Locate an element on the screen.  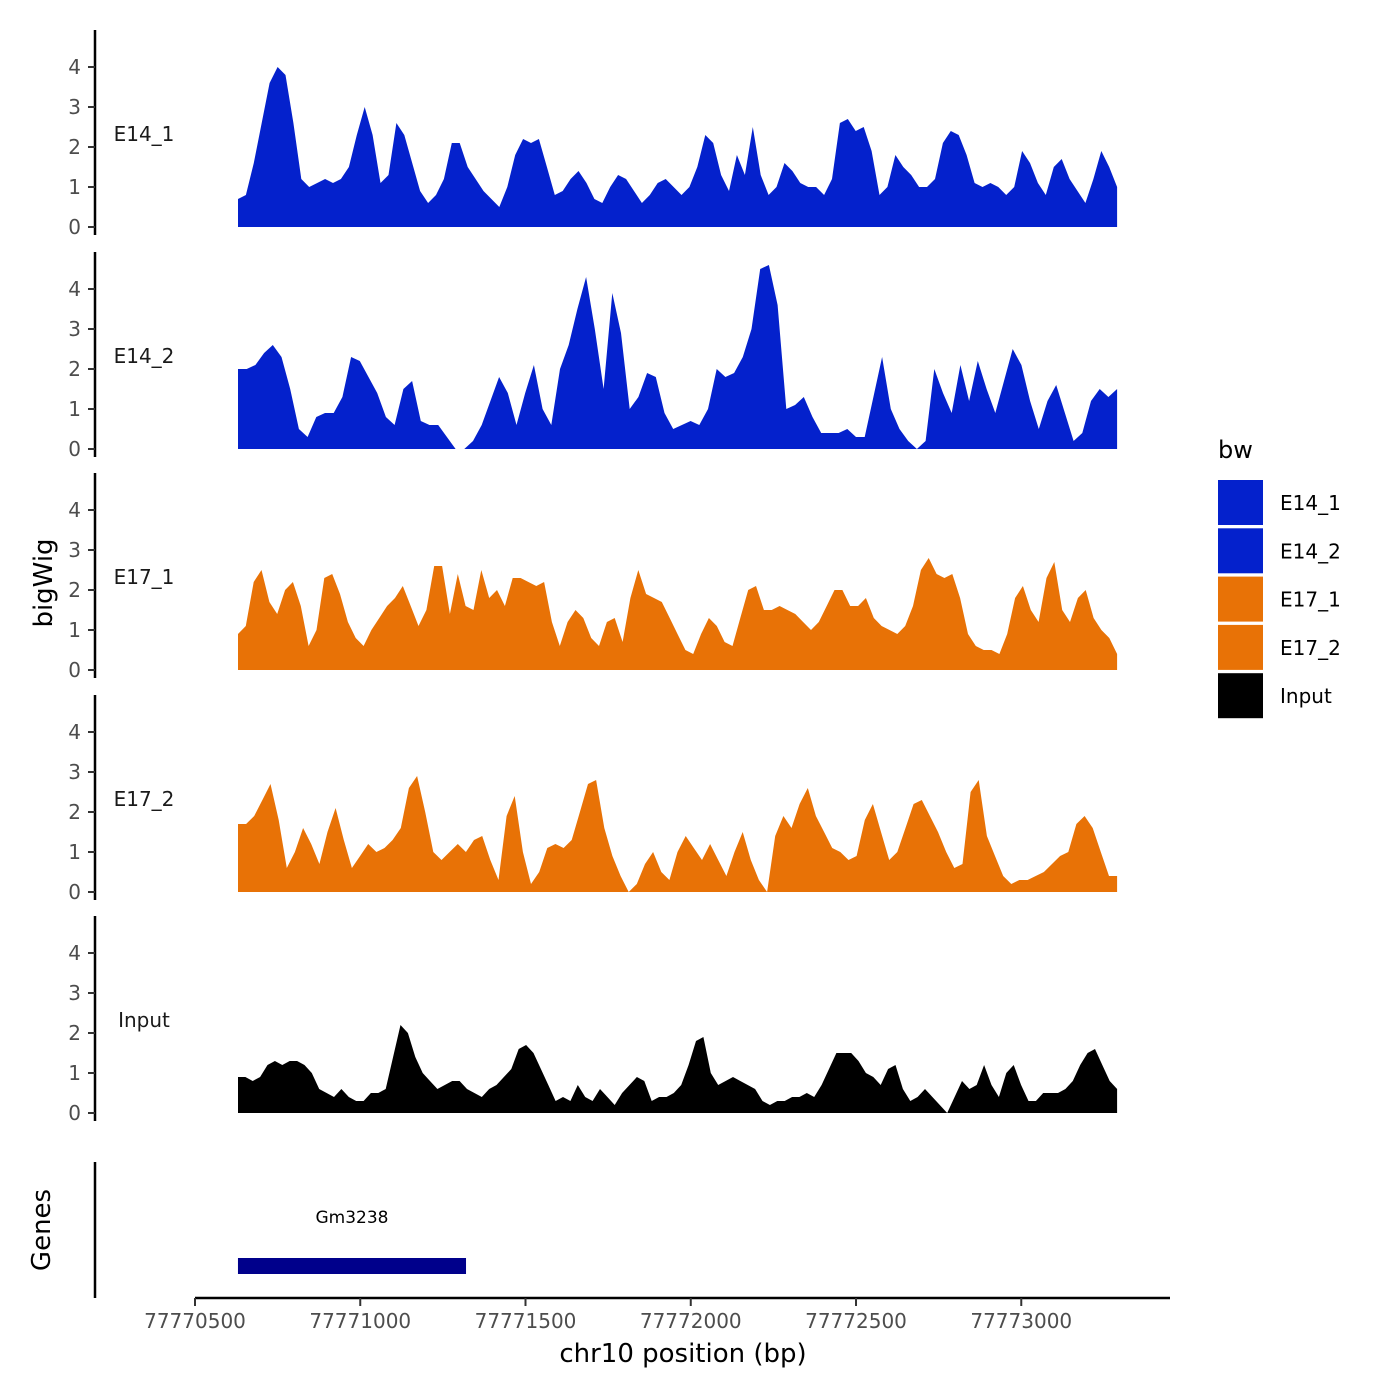
genes-panel-title: Genes is located at coordinates (42, 1230).